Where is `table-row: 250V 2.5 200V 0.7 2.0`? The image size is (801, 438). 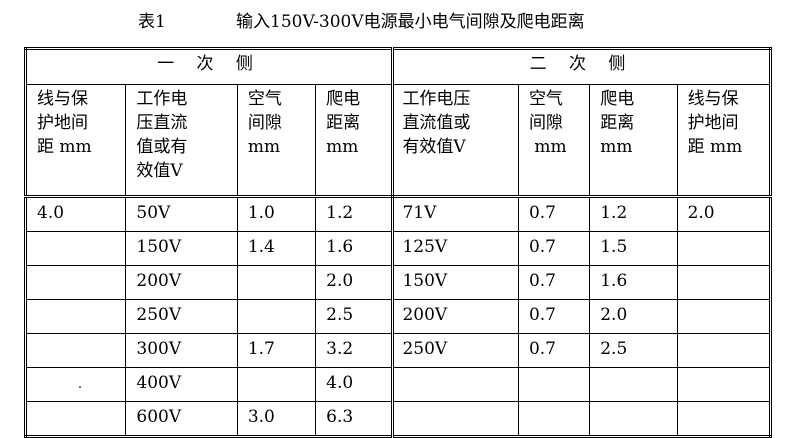 table-row: 250V 2.5 200V 0.7 2.0 is located at coordinates (398, 316).